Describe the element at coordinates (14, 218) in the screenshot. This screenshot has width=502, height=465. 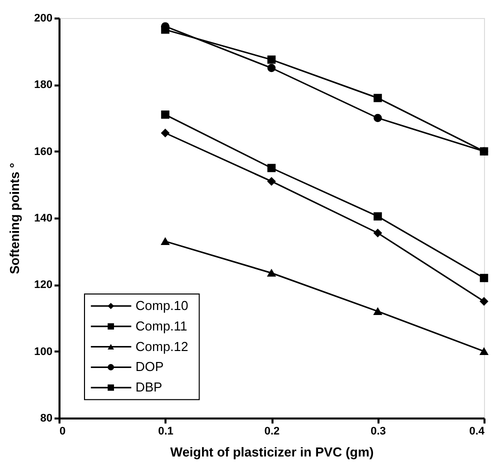
I see `y-axis-title: Softening points °` at that location.